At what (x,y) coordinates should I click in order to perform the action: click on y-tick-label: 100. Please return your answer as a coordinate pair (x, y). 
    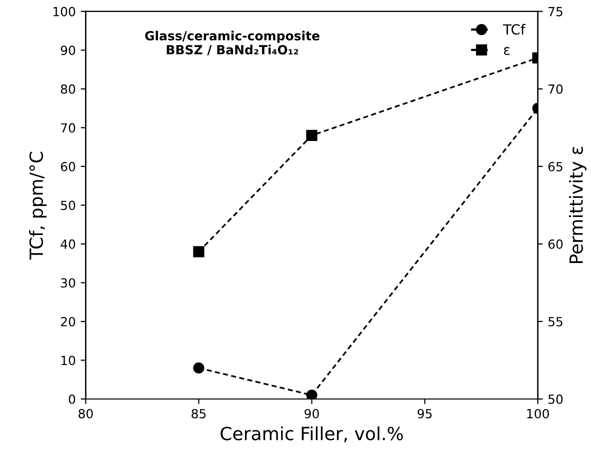
    Looking at the image, I should click on (64, 11).